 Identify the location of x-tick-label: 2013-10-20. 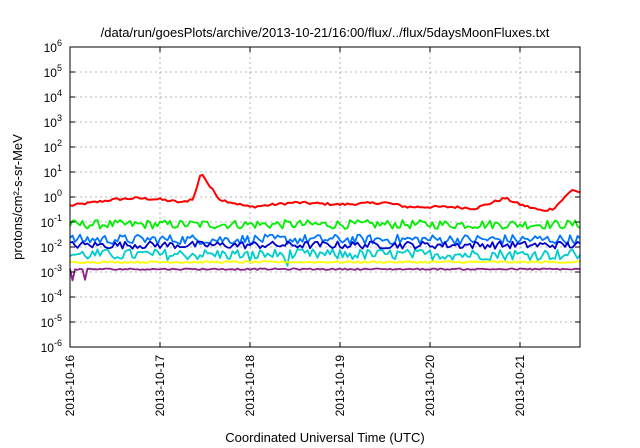
(430, 386).